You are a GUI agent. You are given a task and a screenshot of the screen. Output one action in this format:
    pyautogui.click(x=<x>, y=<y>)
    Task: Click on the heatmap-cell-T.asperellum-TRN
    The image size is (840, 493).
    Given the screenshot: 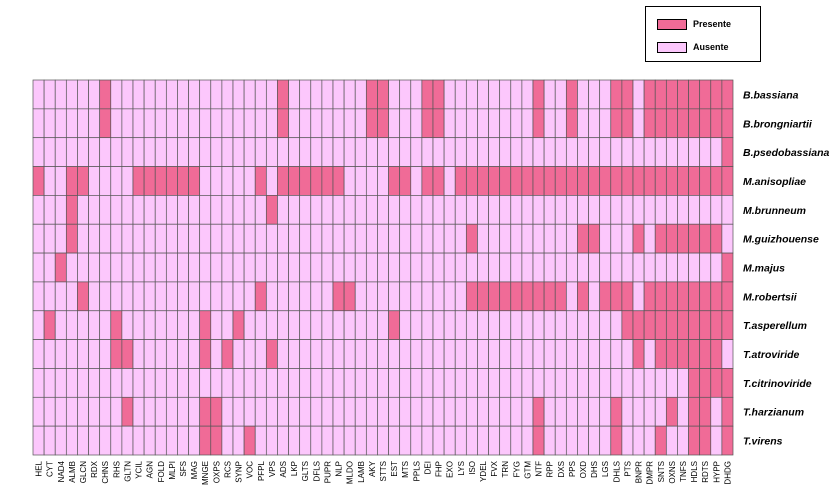 What is the action you would take?
    pyautogui.click(x=505, y=325)
    